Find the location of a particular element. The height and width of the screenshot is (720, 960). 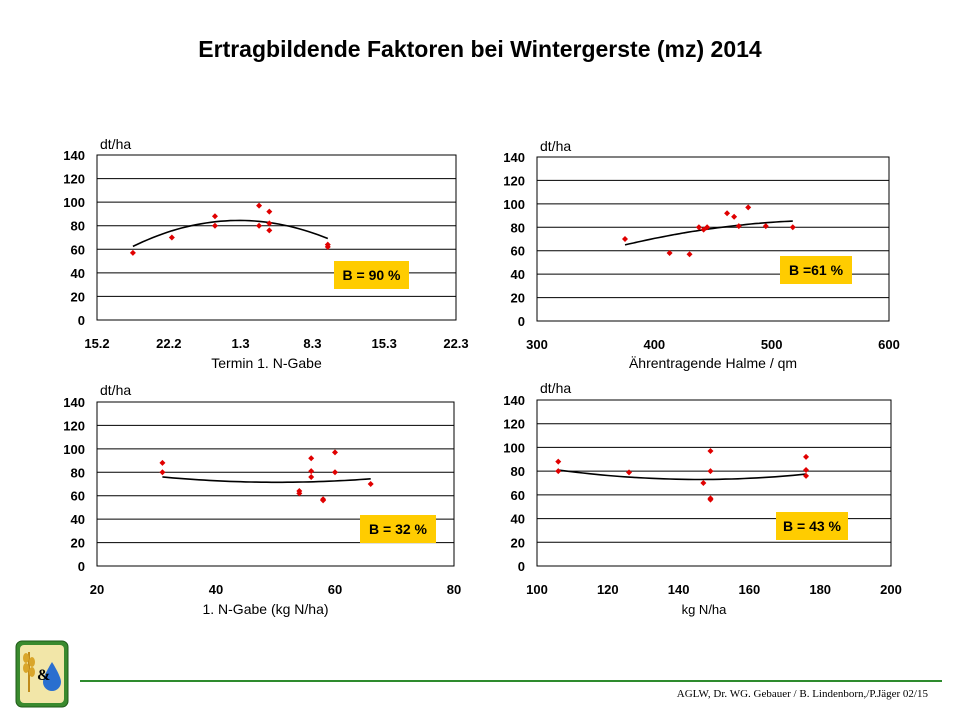

x-tick-label: 1.3 is located at coordinates (241, 343).